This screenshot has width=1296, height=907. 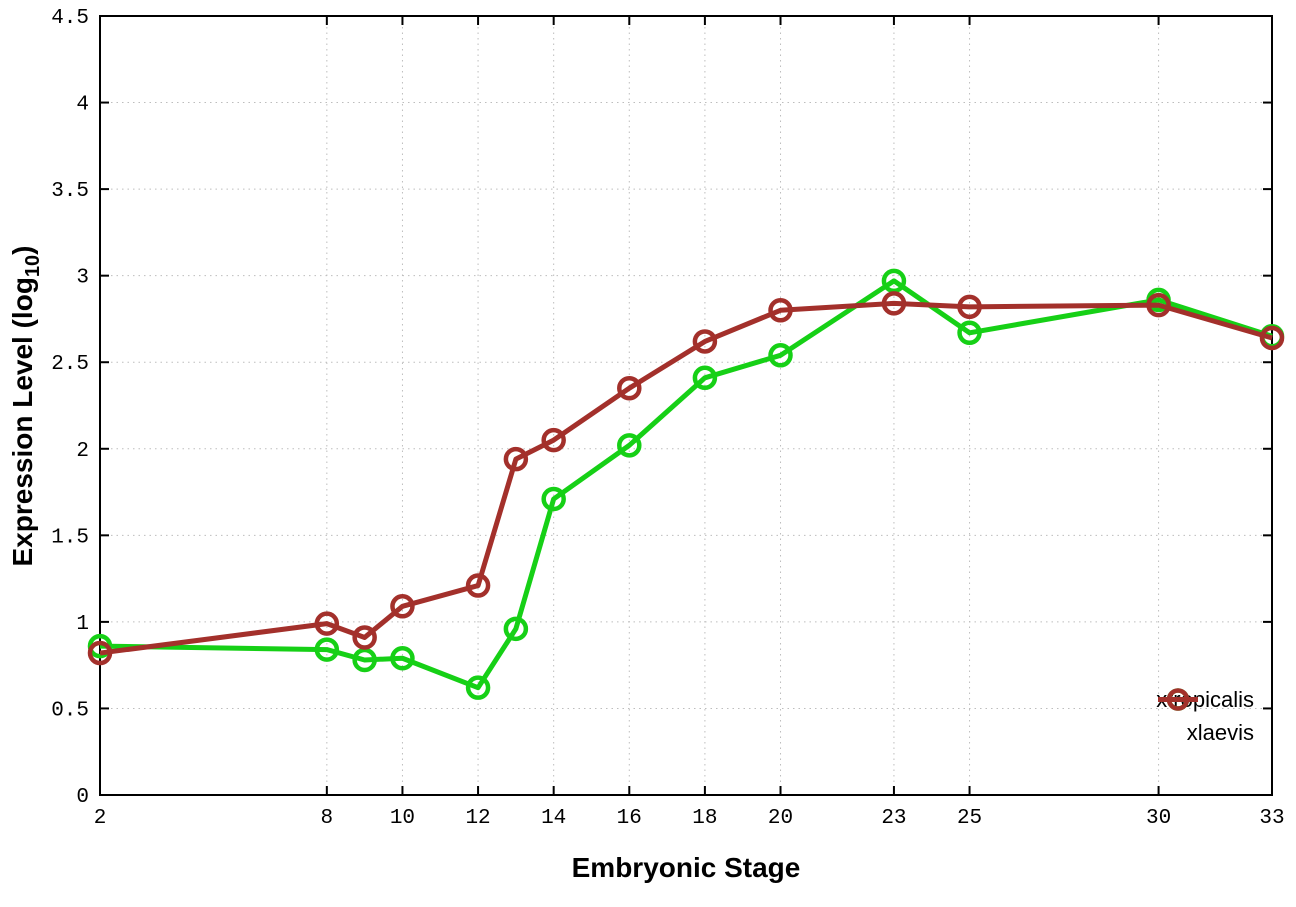 I want to click on y-tick-label: 4, so click(x=82, y=105).